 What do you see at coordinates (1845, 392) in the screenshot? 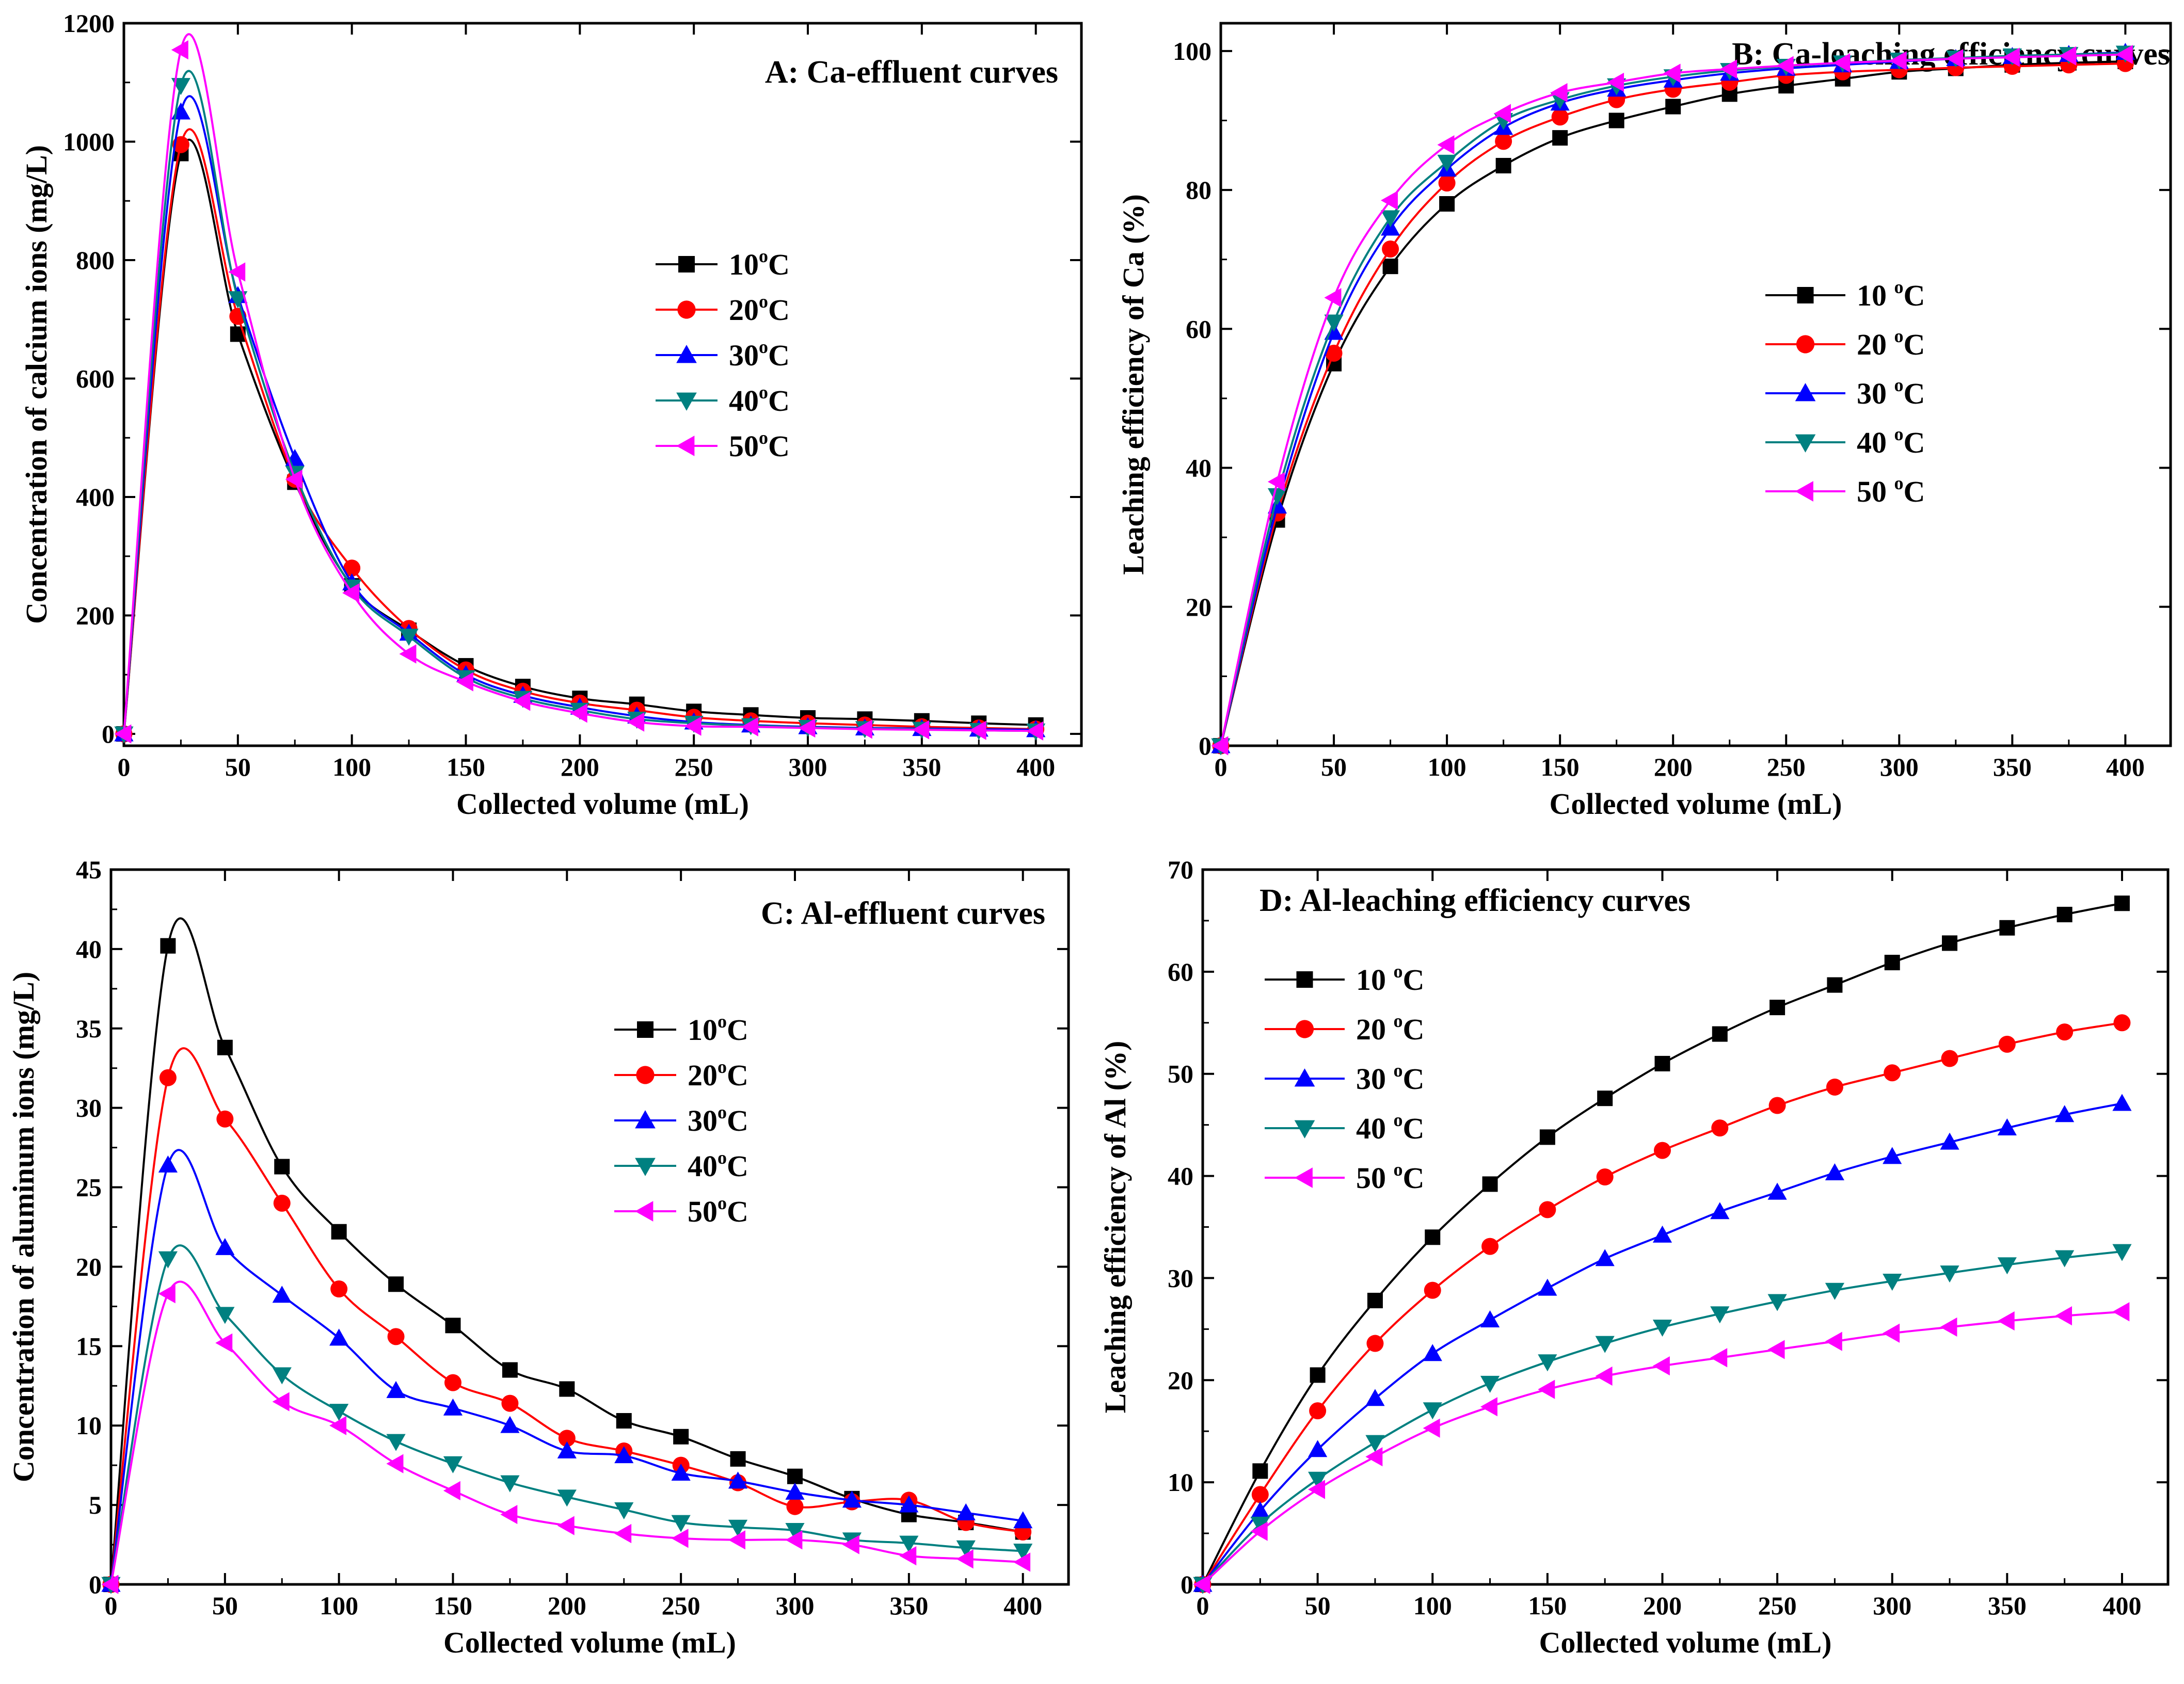
I see `legend: 10 oC 20 oC 30 oC 40 oC 50 oC` at bounding box center [1845, 392].